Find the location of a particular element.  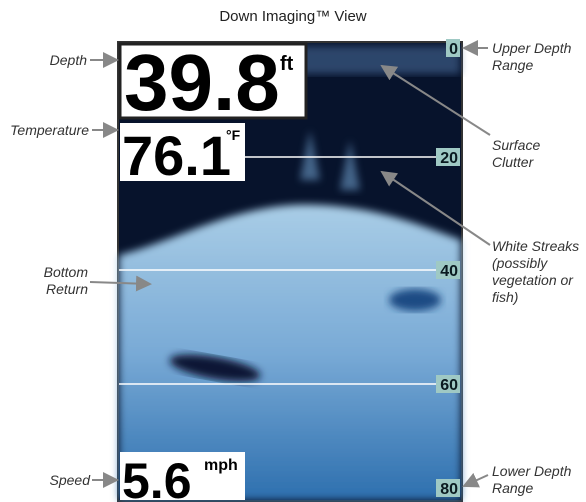

scale-label: 60 is located at coordinates (449, 385).